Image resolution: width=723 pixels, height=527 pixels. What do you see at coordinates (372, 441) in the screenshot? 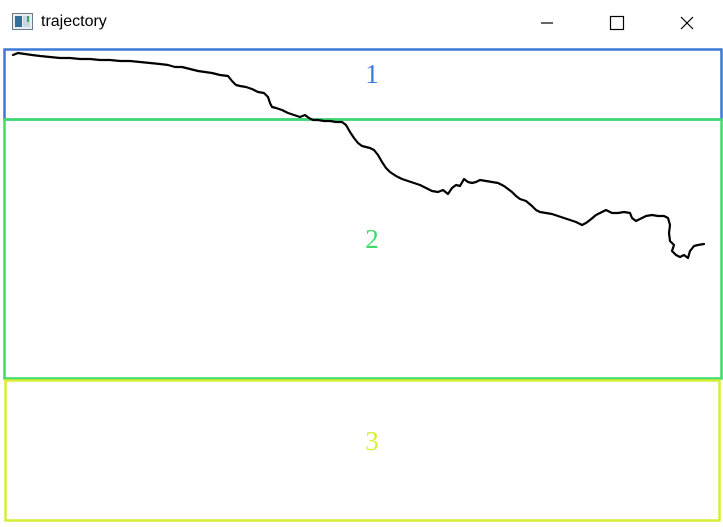
I see `region-3-label: 3` at bounding box center [372, 441].